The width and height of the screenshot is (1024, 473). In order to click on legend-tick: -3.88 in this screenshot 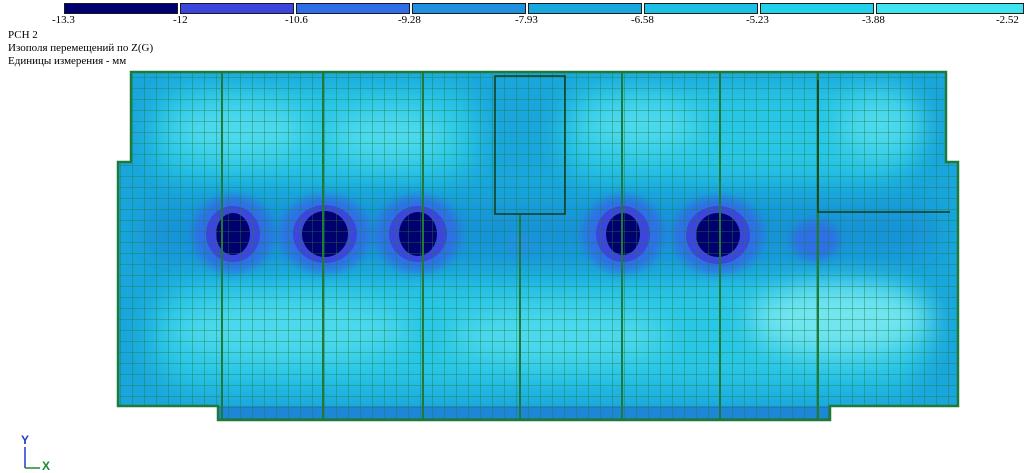, I will do `click(873, 20)`.